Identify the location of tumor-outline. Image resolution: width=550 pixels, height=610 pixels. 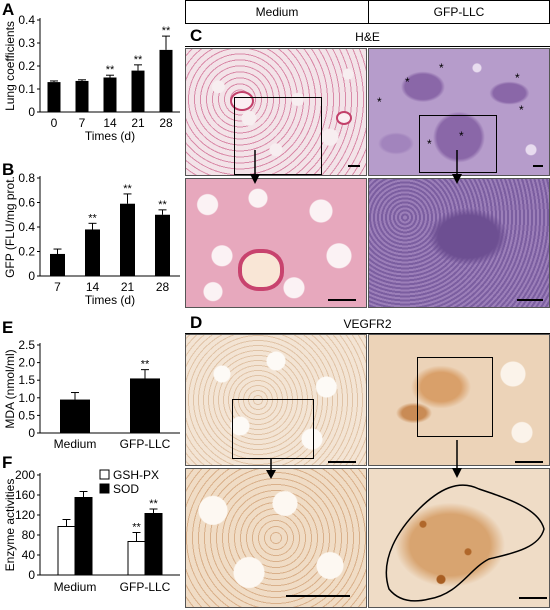
(465, 543).